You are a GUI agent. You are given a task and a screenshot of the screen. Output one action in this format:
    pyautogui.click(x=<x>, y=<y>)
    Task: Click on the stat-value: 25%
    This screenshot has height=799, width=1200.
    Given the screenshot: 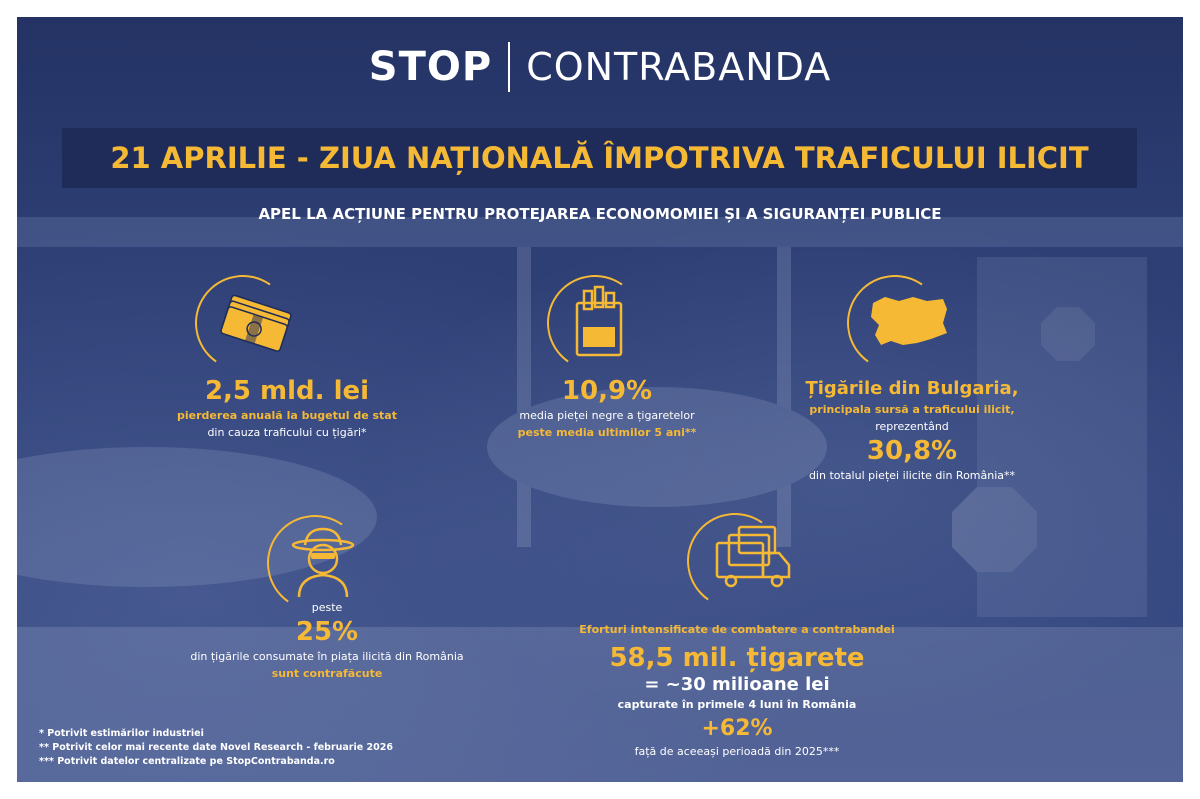 What is the action you would take?
    pyautogui.click(x=327, y=632)
    